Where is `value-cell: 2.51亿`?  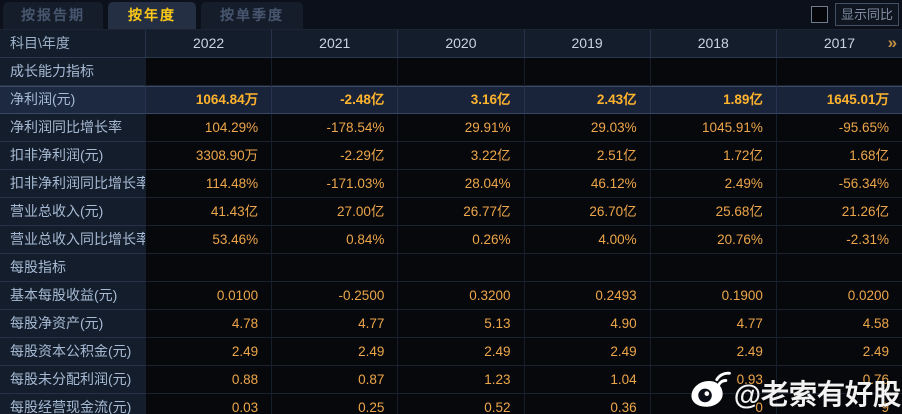
value-cell: 2.51亿 is located at coordinates (586, 156).